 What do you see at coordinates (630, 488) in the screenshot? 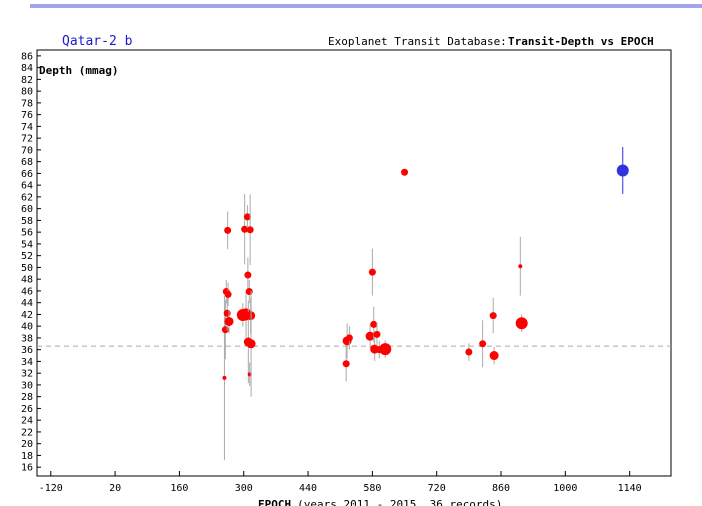
I see `x-tick-label: 1140` at bounding box center [630, 488].